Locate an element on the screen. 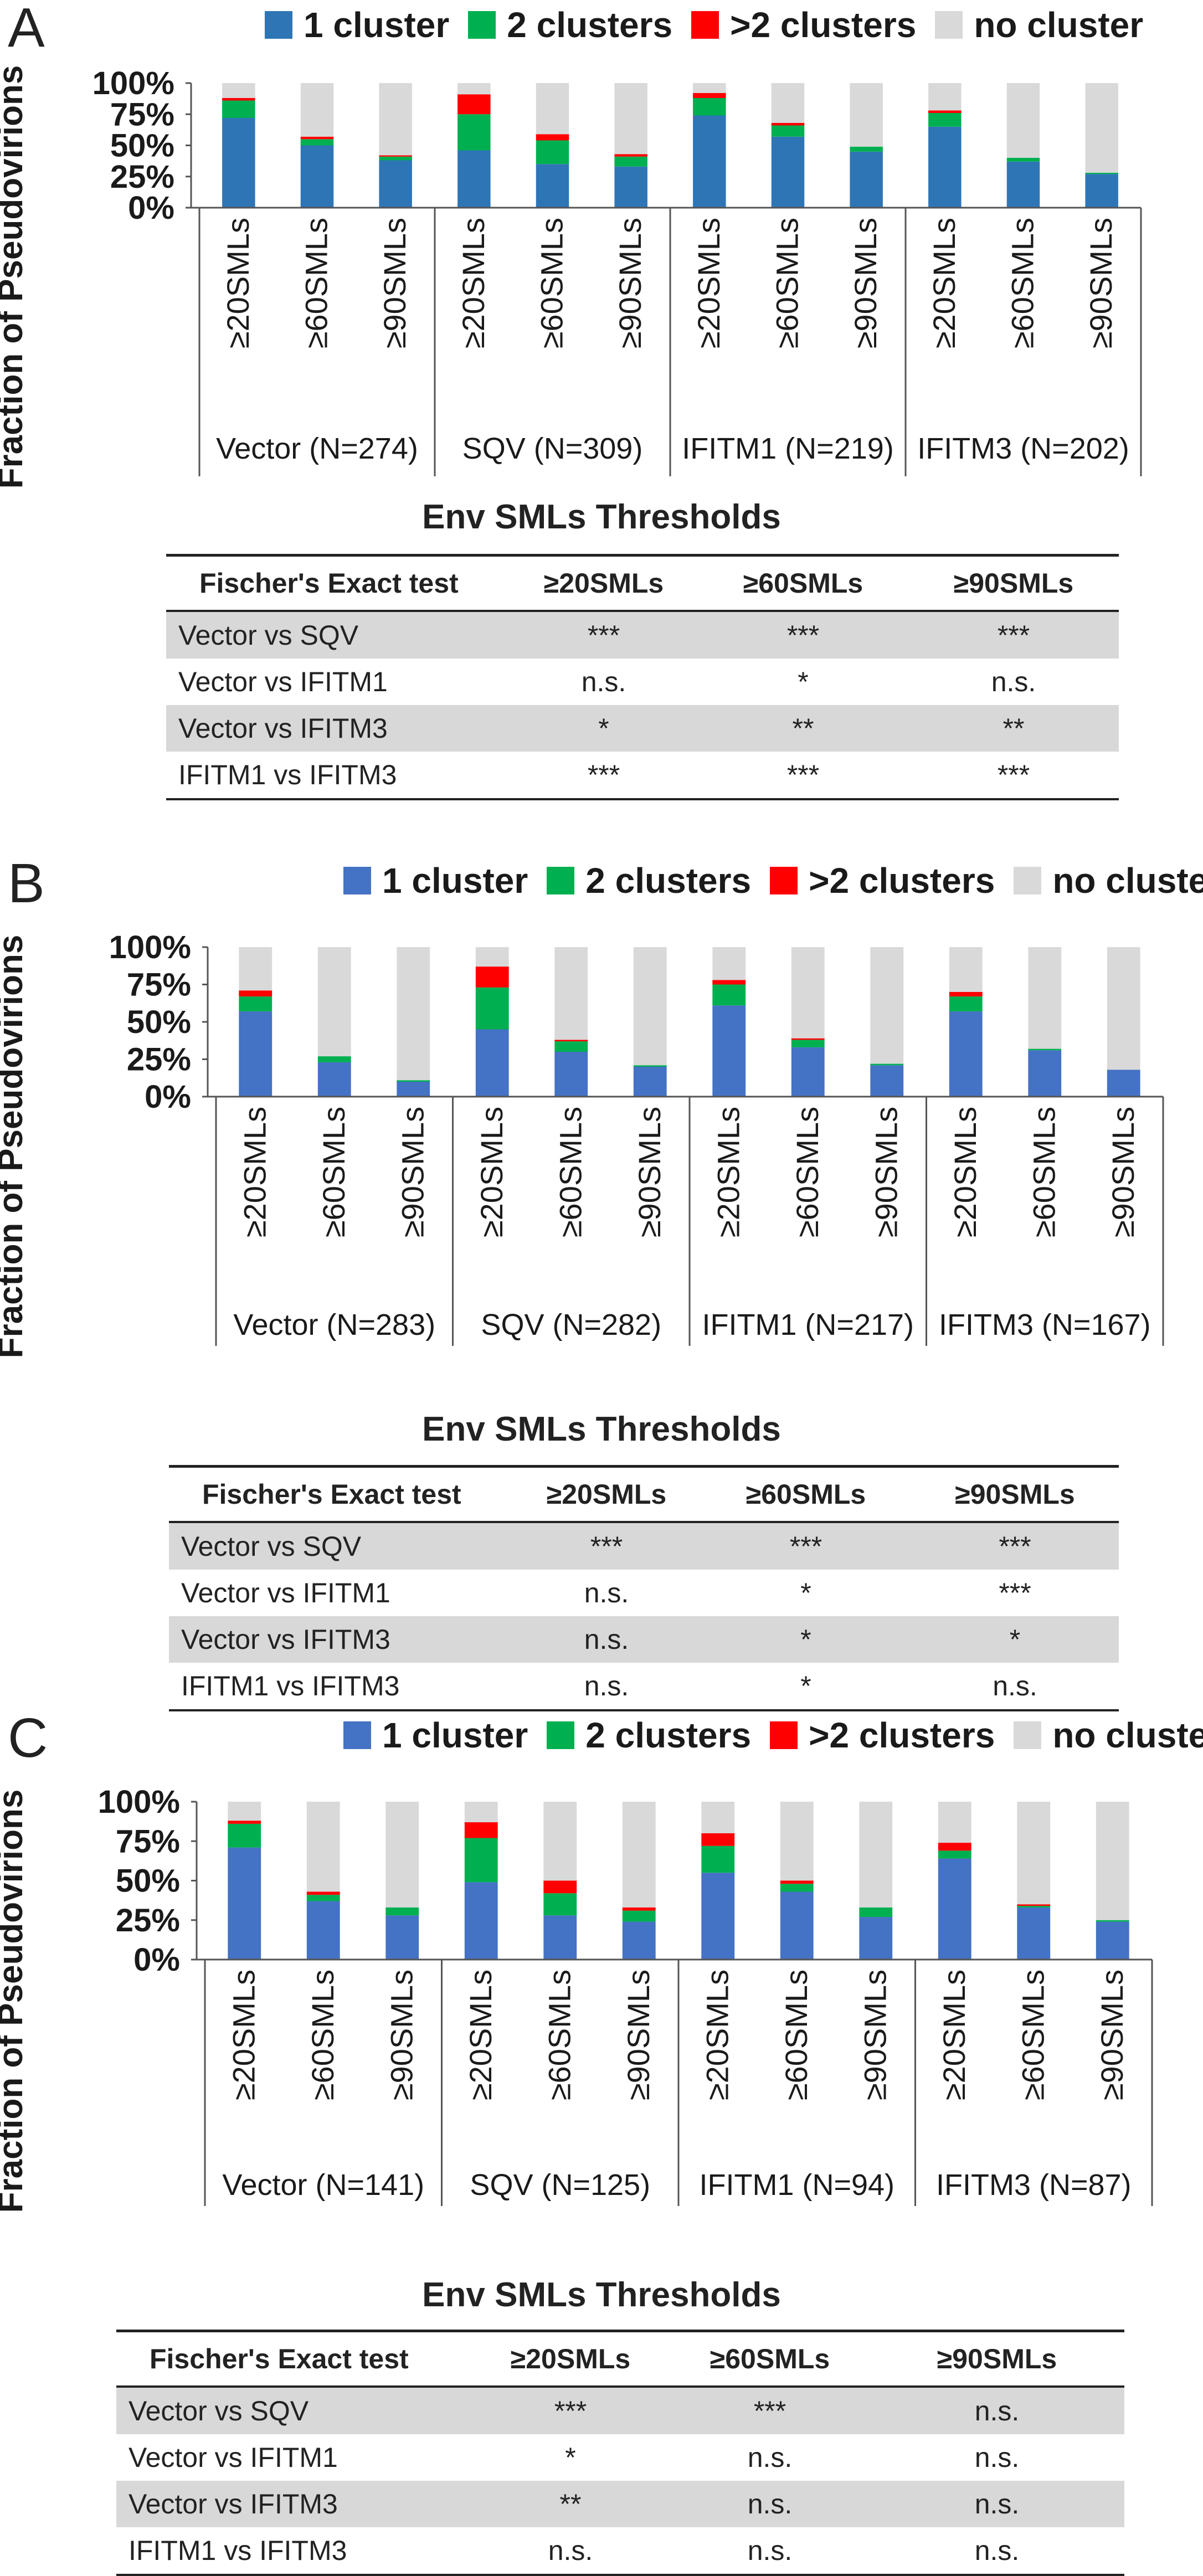 The width and height of the screenshot is (1203, 2576). table-cell: IFITM1 vs IFITM3 is located at coordinates (340, 1687).